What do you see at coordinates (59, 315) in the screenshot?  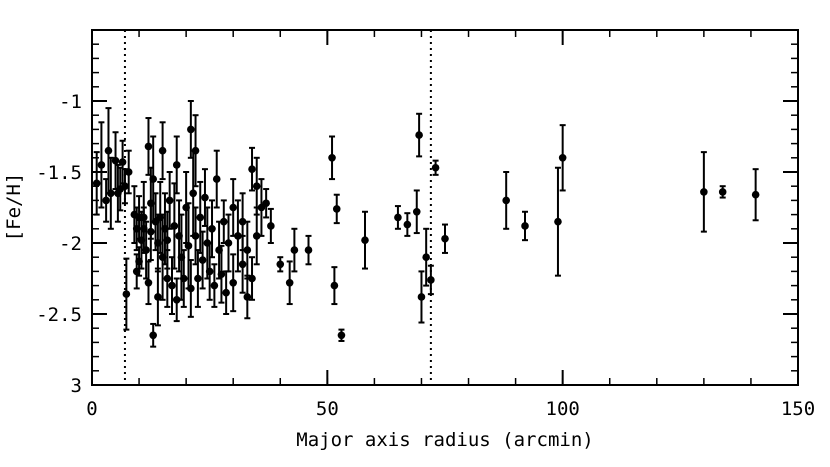 I see `y-tick-label: -2.5` at bounding box center [59, 315].